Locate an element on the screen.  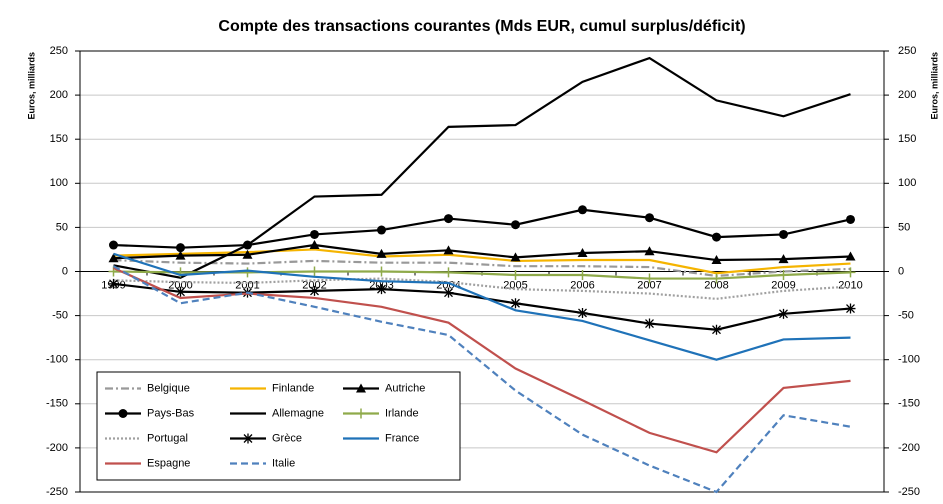
y2-tick-label: 0 is located at coordinates (901, 271).